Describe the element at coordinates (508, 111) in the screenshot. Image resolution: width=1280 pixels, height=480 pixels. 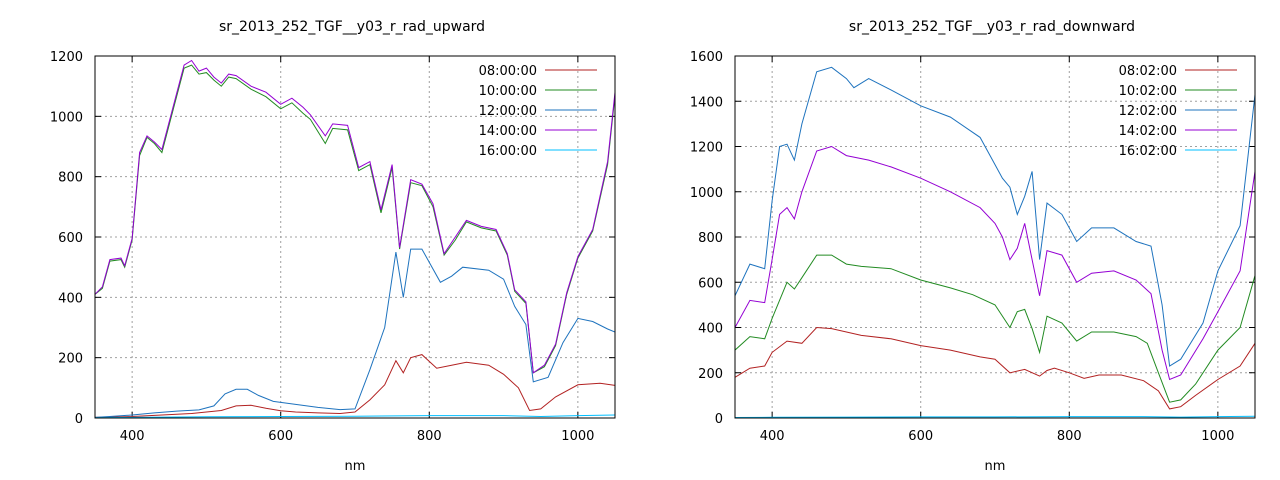
I see `legend-label-3: 12:00:00` at that location.